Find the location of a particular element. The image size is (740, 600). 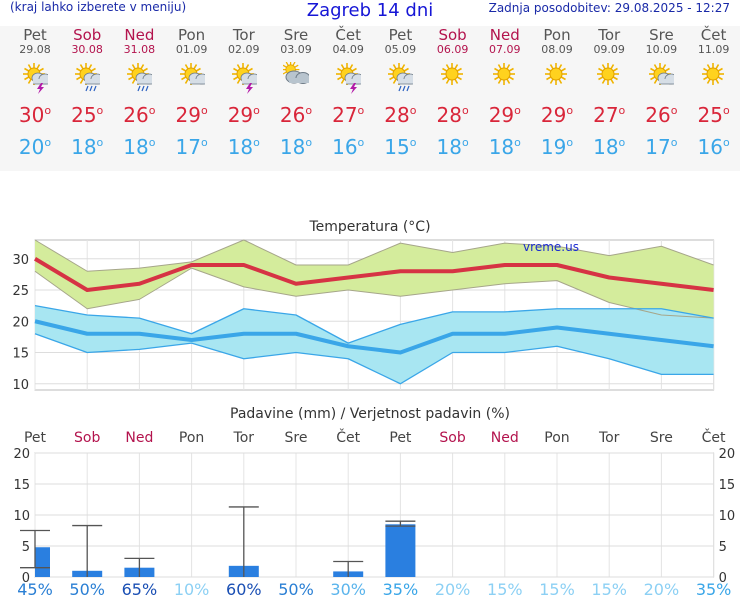

forecast-day: Tor 02.09 29o 18o is located at coordinates (244, 92).